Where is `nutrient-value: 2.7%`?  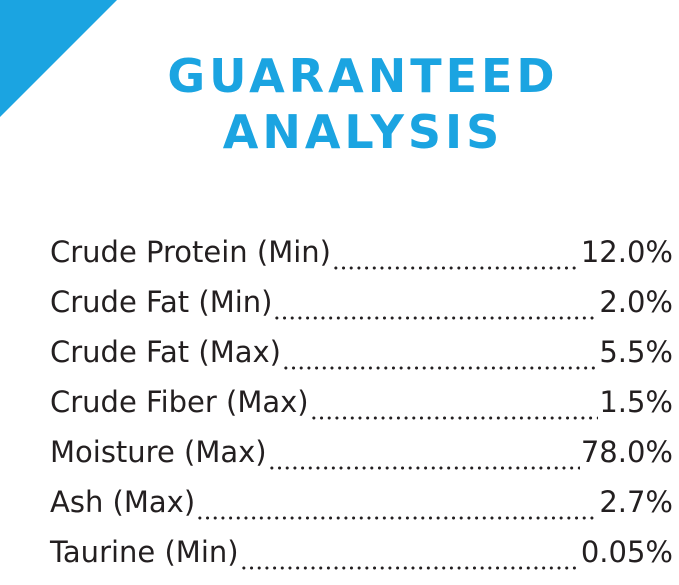
nutrient-value: 2.7% is located at coordinates (636, 502).